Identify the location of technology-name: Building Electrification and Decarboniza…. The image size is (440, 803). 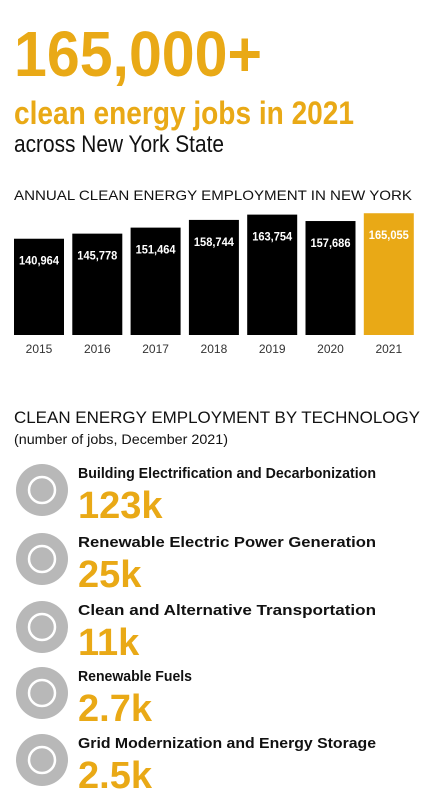
(227, 474).